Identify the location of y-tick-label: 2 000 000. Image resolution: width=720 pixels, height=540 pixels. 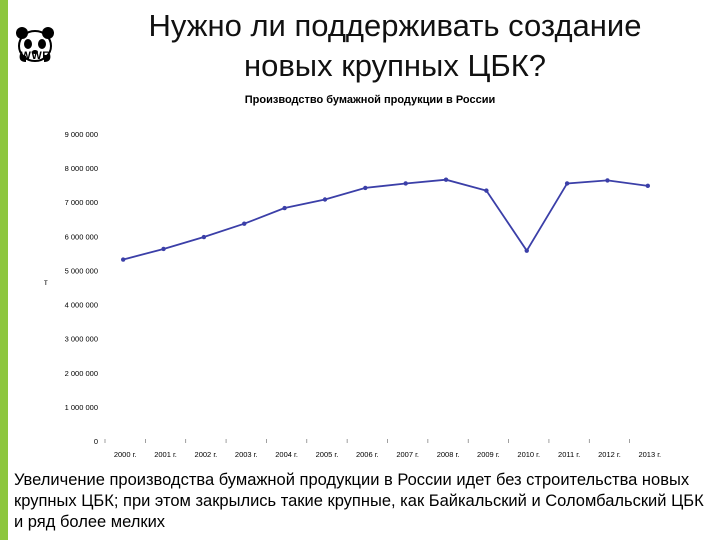
(81, 373).